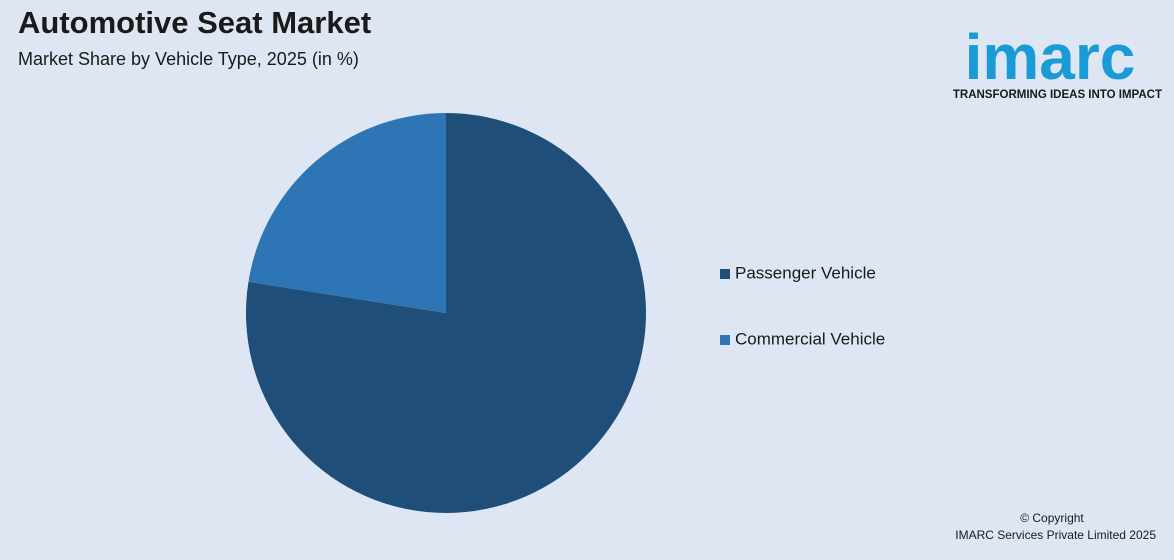 This screenshot has height=560, width=1174. I want to click on copyright: © Copyright, so click(1052, 518).